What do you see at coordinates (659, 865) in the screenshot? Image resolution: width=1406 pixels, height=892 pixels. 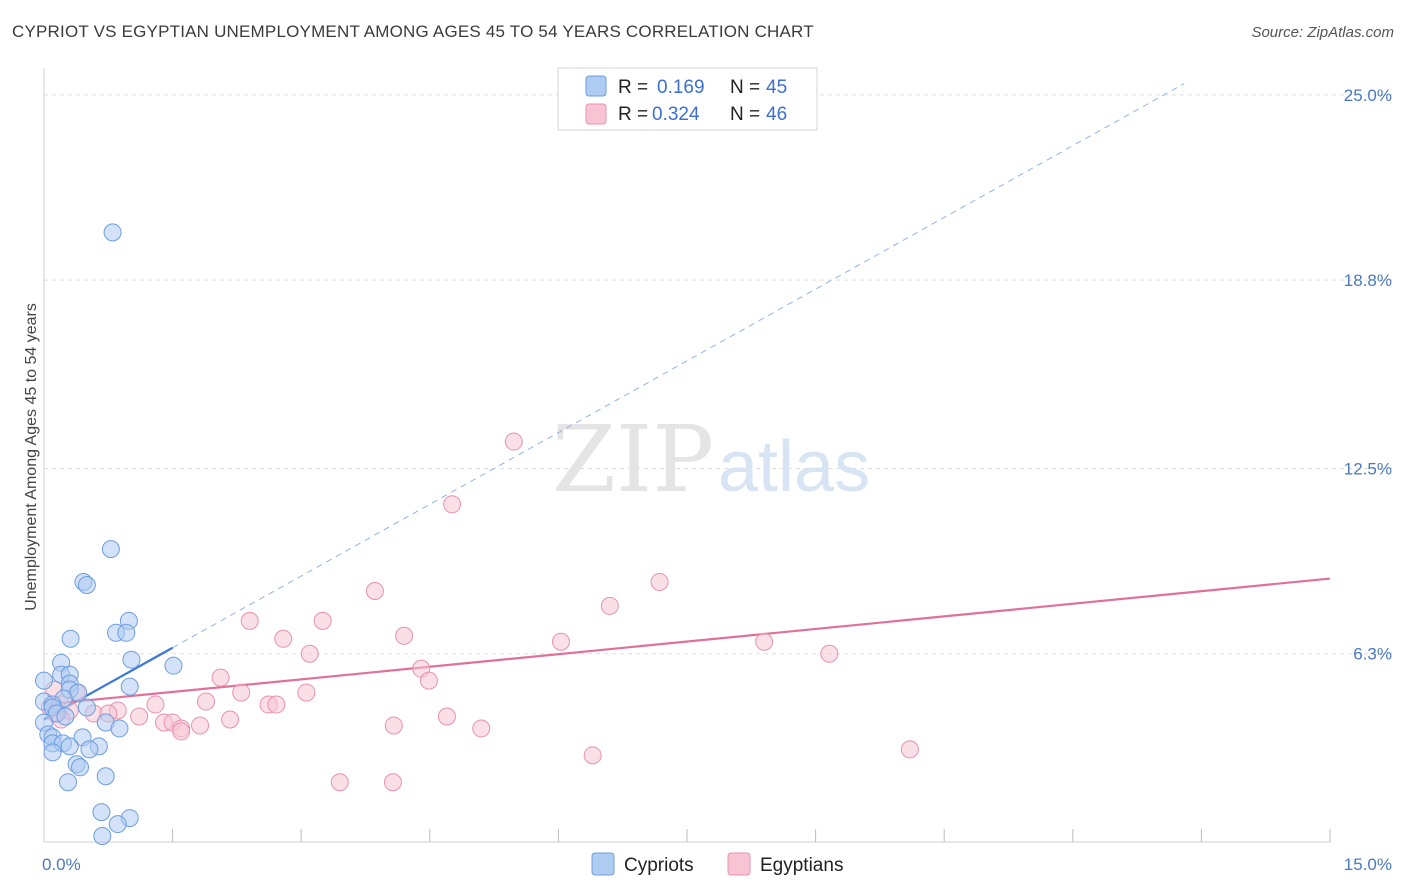 I see `bottom-legend-cypriots: Cypriots` at bounding box center [659, 865].